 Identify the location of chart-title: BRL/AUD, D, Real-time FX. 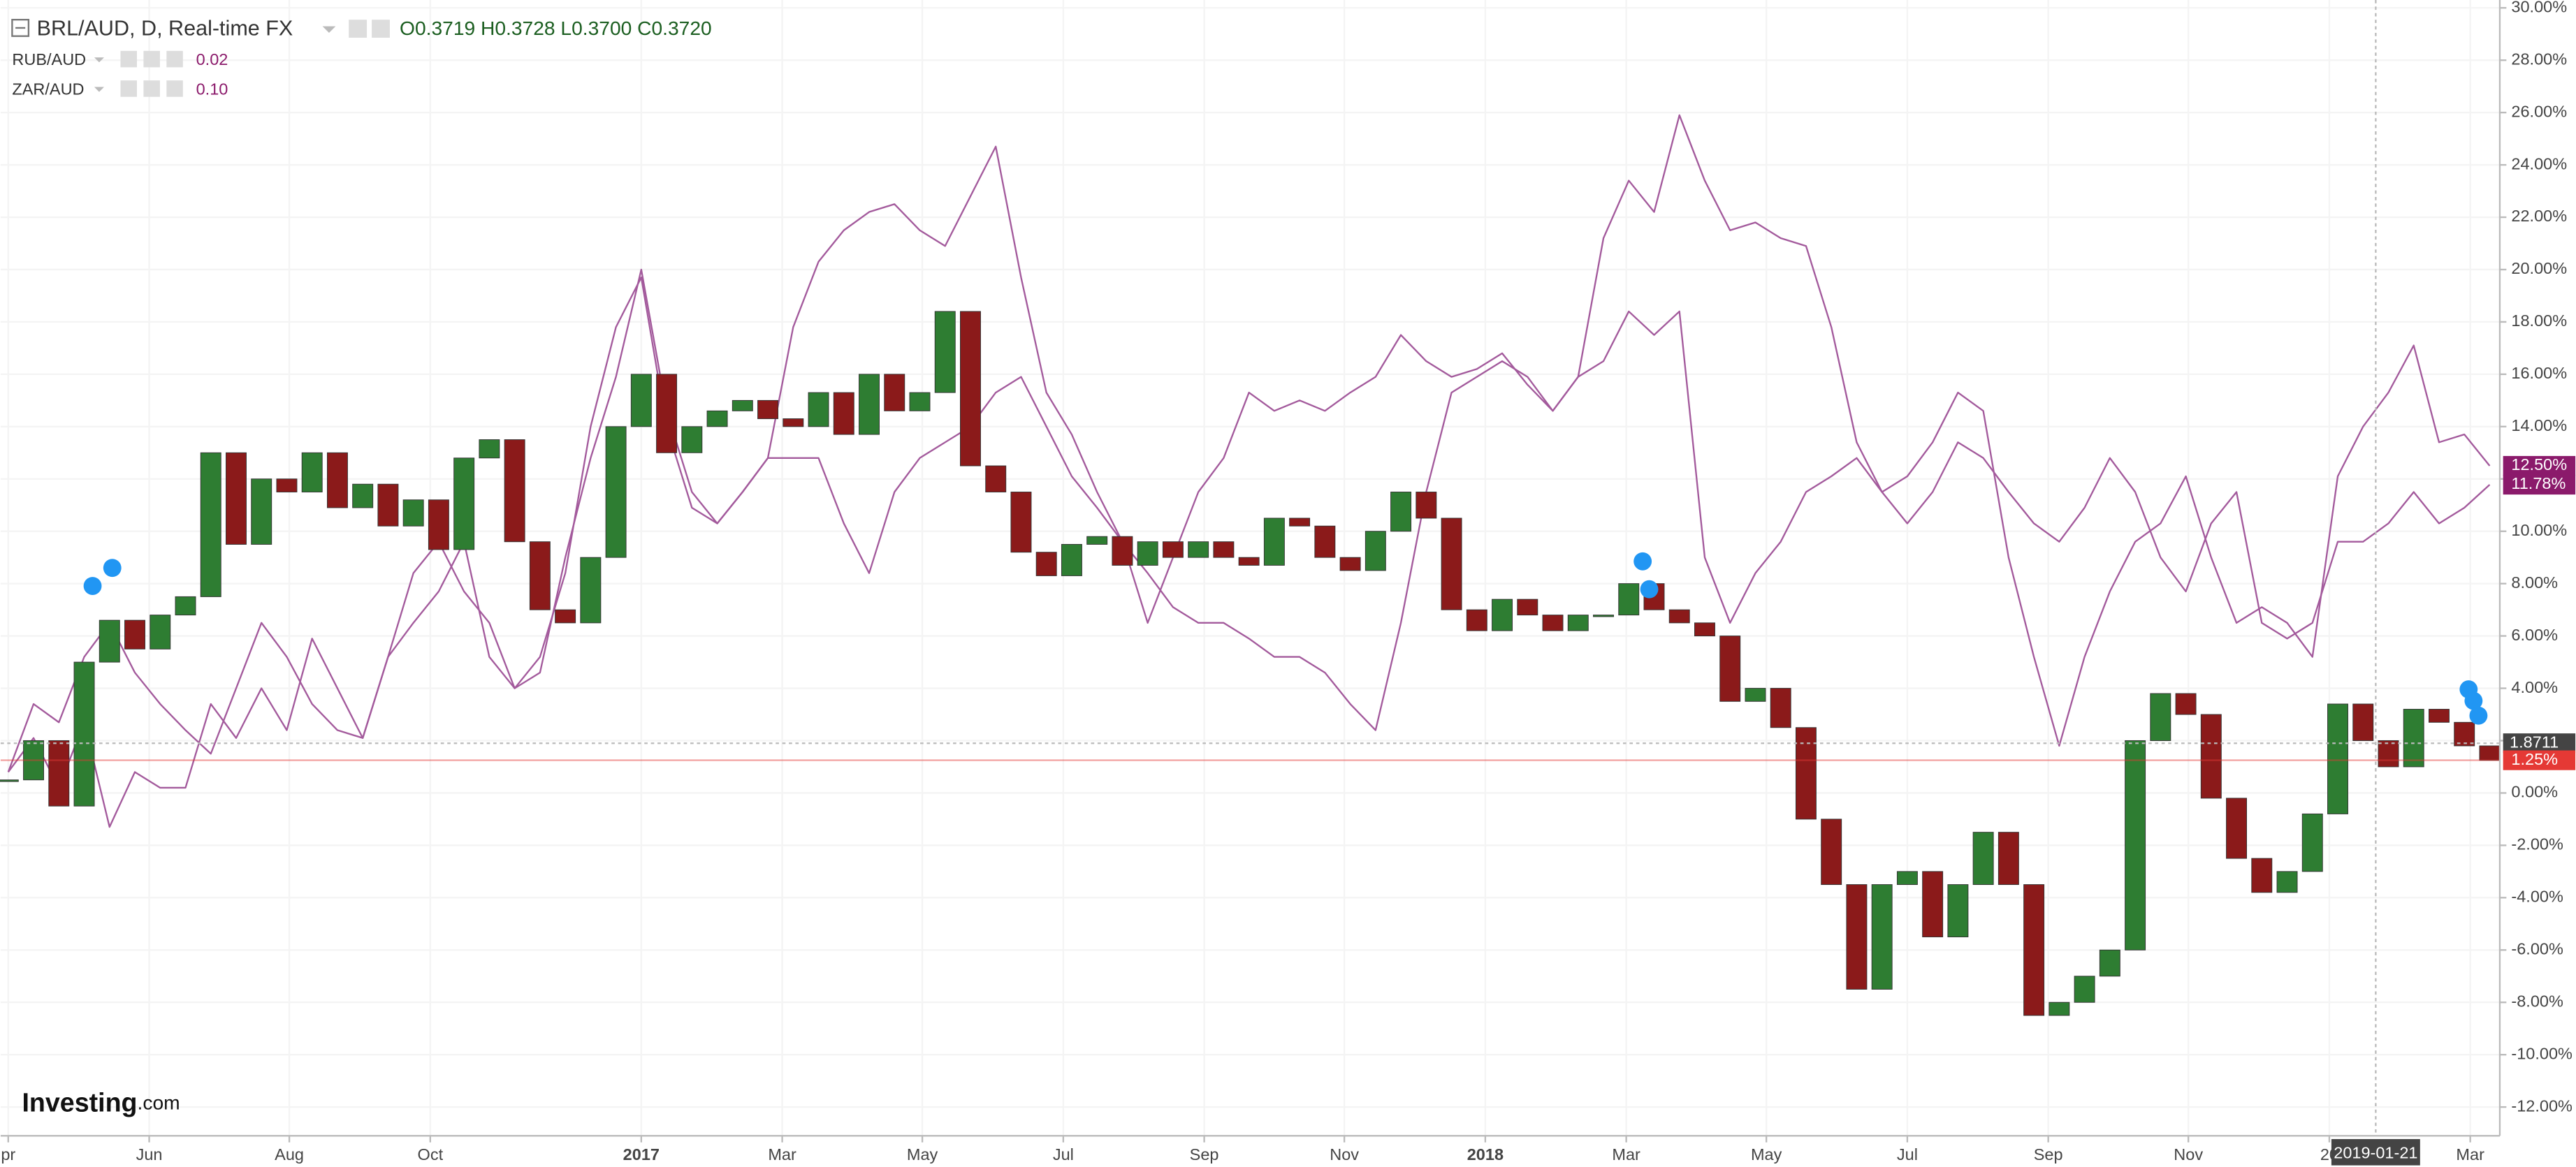
(165, 28).